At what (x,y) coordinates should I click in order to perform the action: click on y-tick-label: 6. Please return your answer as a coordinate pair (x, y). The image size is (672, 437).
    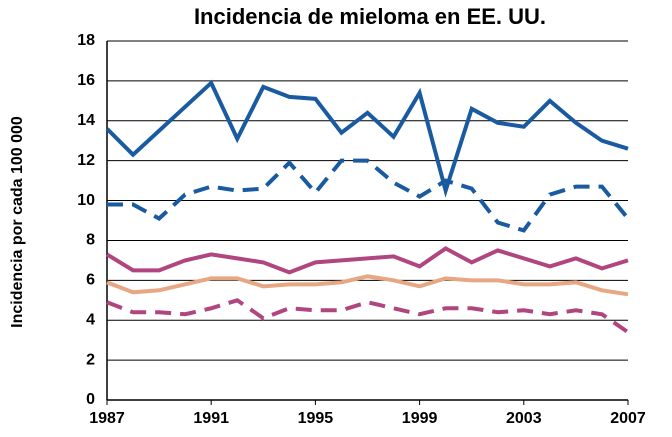
    Looking at the image, I should click on (90, 280).